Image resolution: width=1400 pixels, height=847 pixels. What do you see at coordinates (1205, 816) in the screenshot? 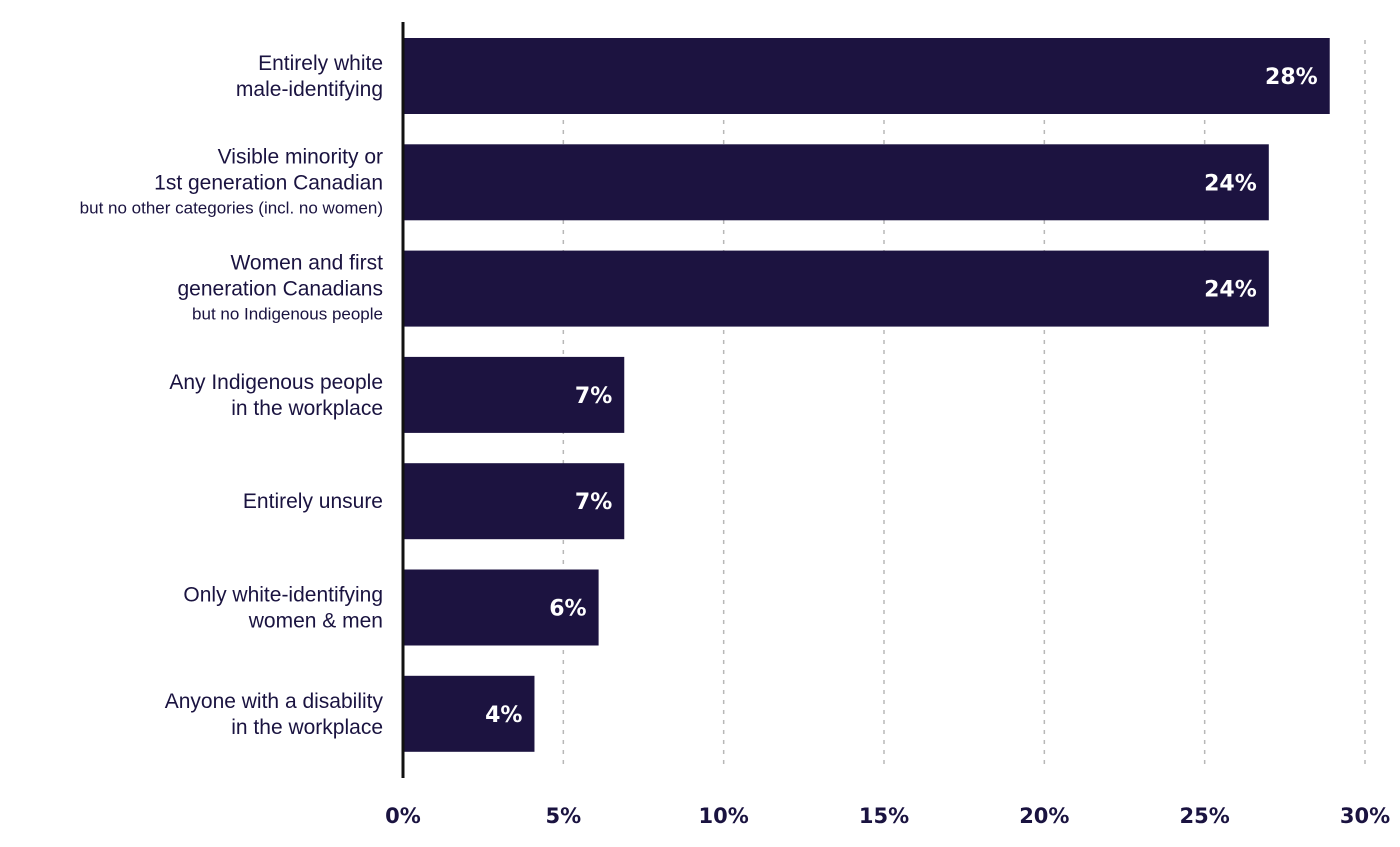
I see `x-tick-label: 25%` at bounding box center [1205, 816].